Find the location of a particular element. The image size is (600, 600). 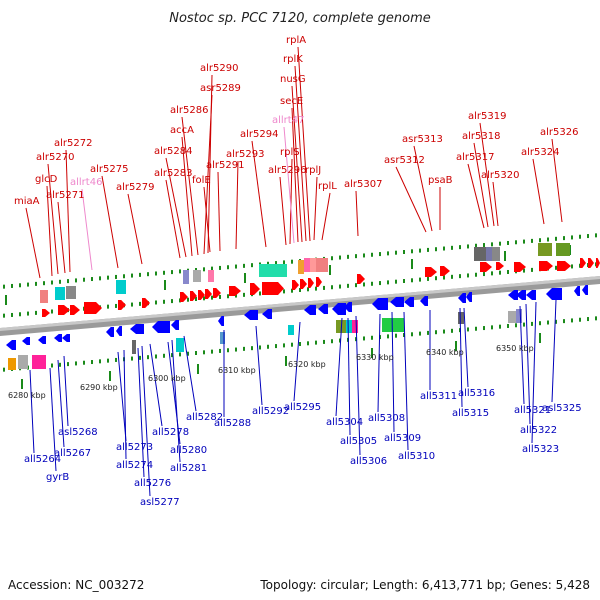

reverse-gene-label: all5273 is located at coordinates (134, 447).